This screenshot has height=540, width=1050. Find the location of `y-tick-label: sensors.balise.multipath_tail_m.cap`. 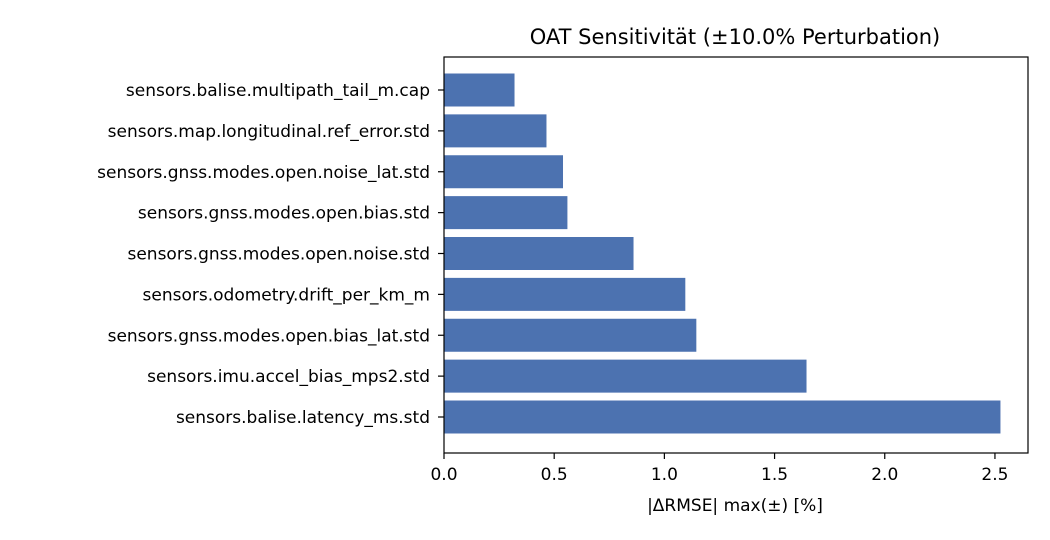

y-tick-label: sensors.balise.multipath_tail_m.cap is located at coordinates (278, 91).